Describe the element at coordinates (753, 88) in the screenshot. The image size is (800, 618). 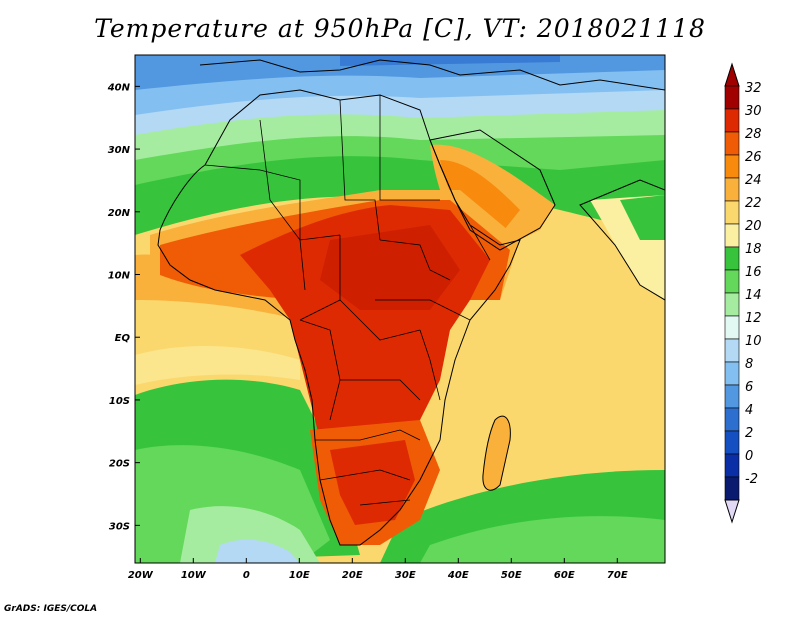
I see `colorbar-label: 32` at that location.